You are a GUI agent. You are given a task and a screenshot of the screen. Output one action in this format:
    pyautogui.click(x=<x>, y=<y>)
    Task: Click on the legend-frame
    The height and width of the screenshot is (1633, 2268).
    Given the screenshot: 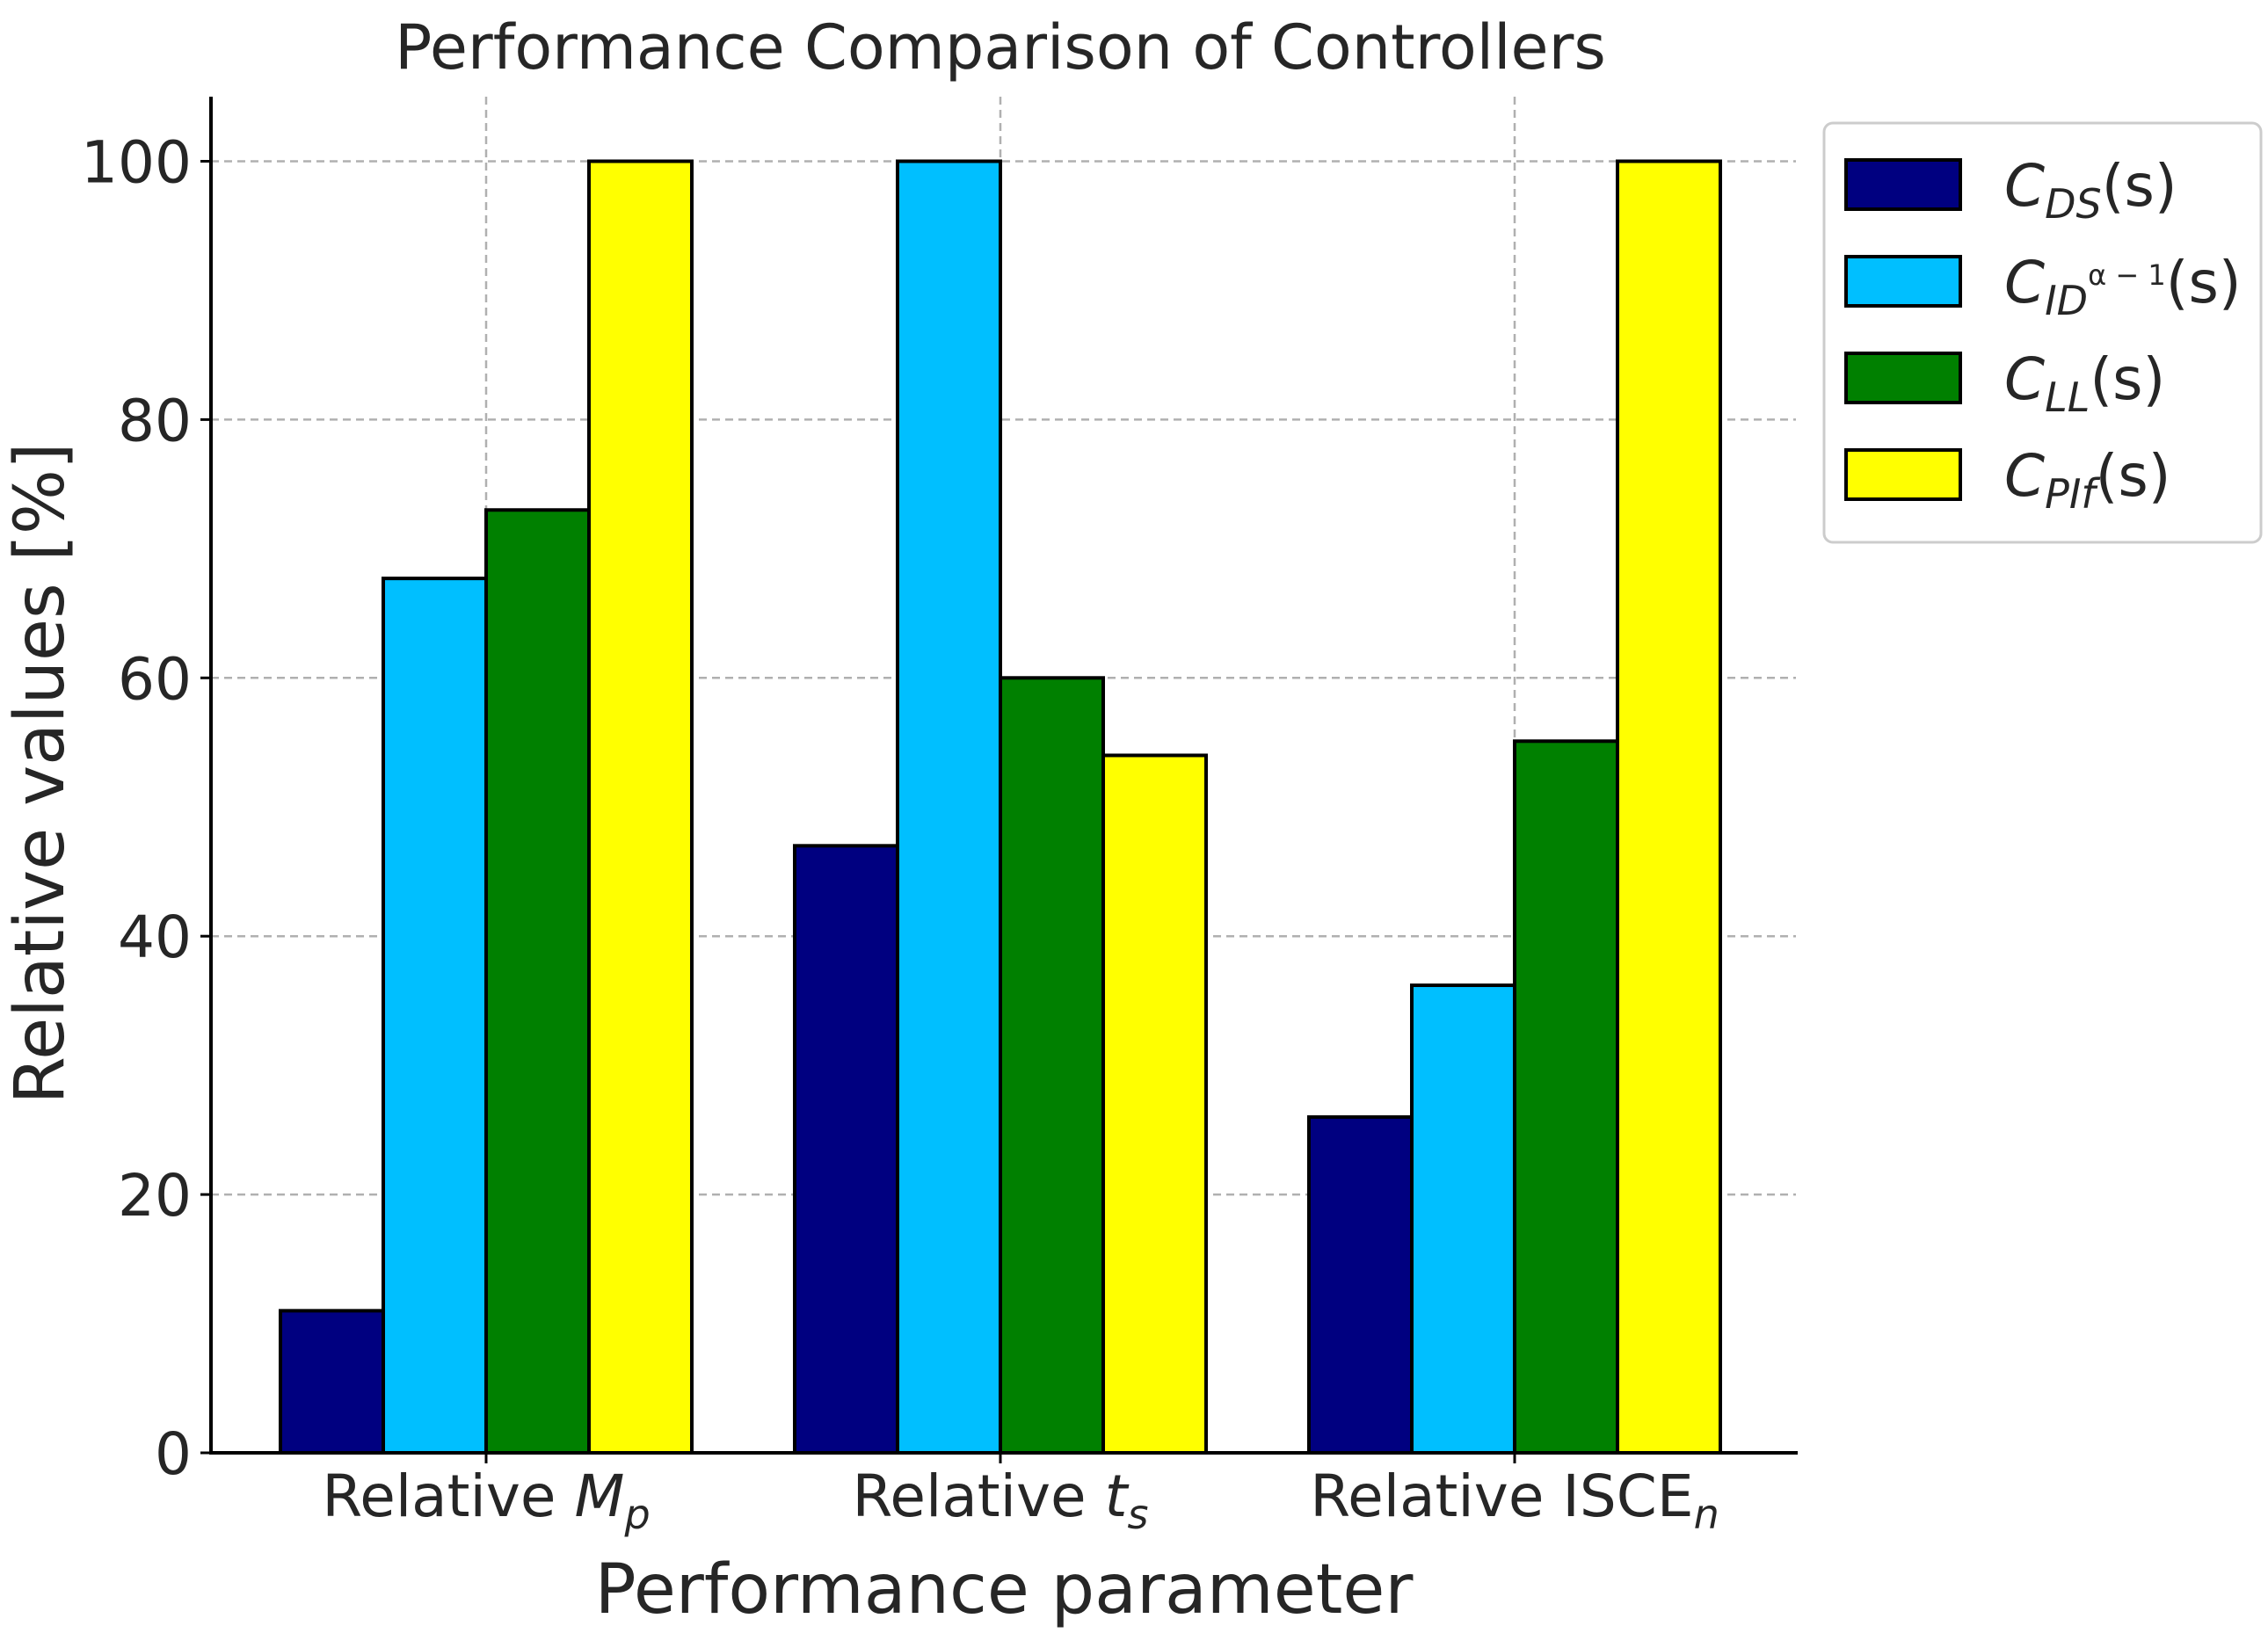 What is the action you would take?
    pyautogui.click(x=2043, y=333)
    